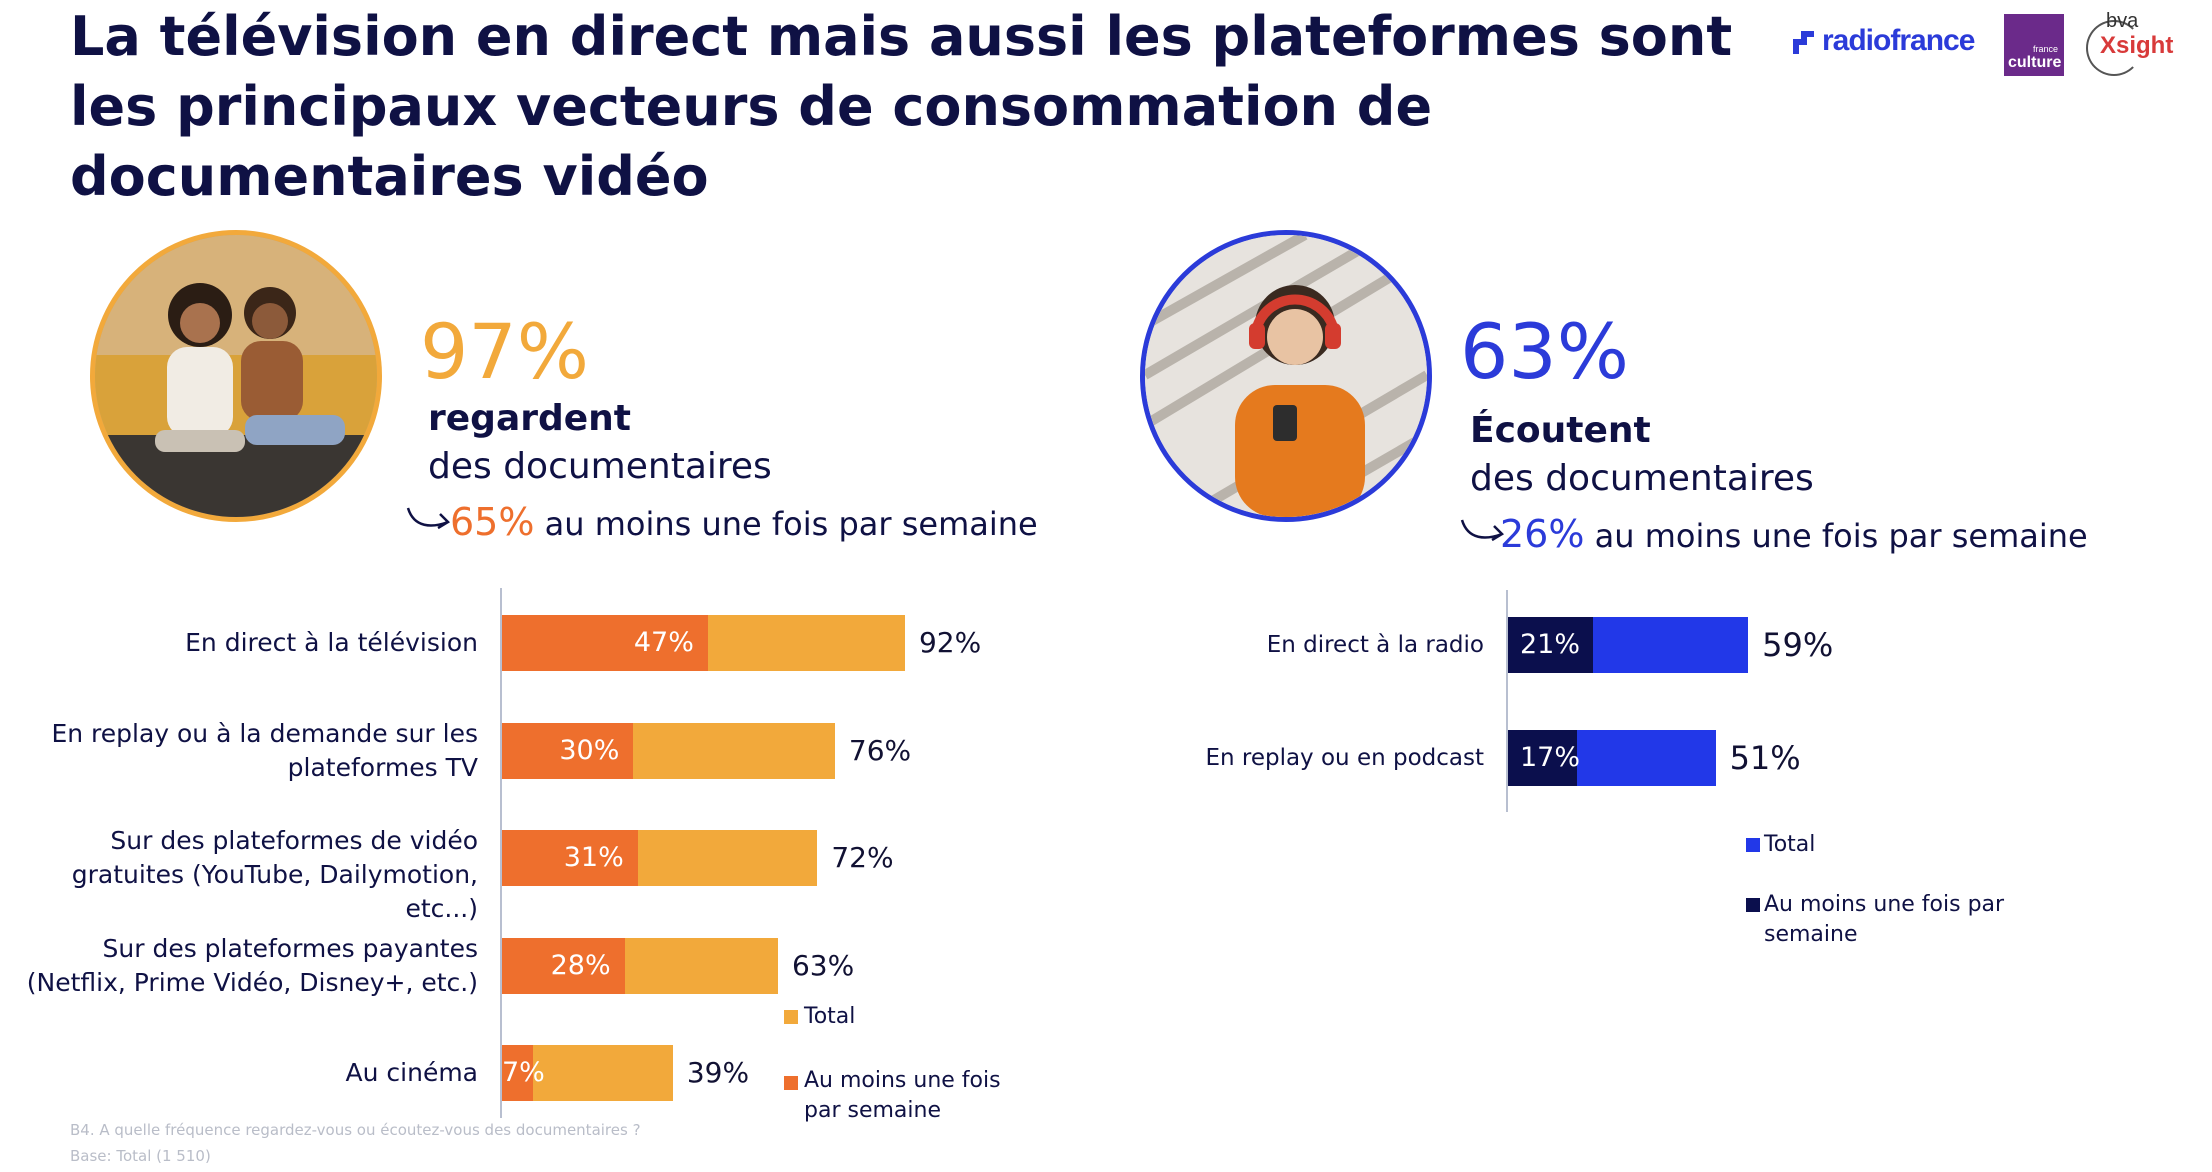  What do you see at coordinates (2122, 21) in the screenshot?
I see `bva-label: bva` at bounding box center [2122, 21].